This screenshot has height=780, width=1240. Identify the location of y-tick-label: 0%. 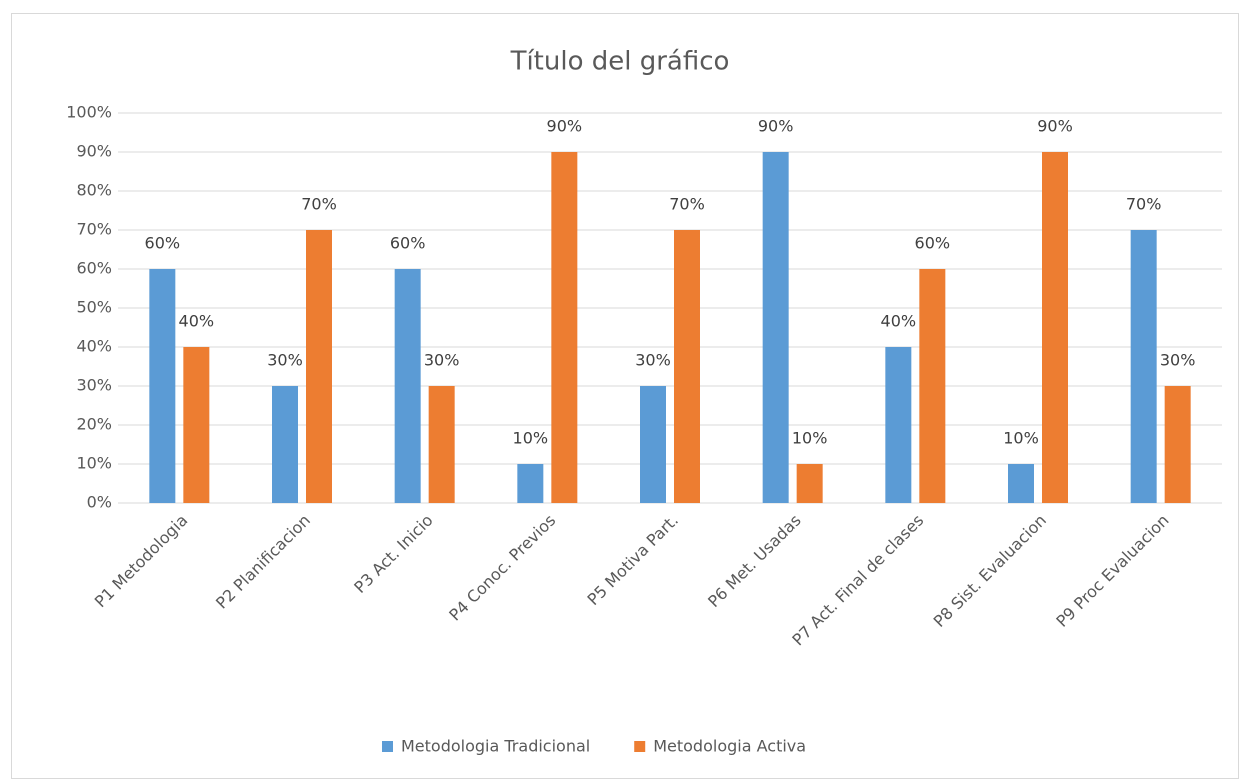
(99, 502).